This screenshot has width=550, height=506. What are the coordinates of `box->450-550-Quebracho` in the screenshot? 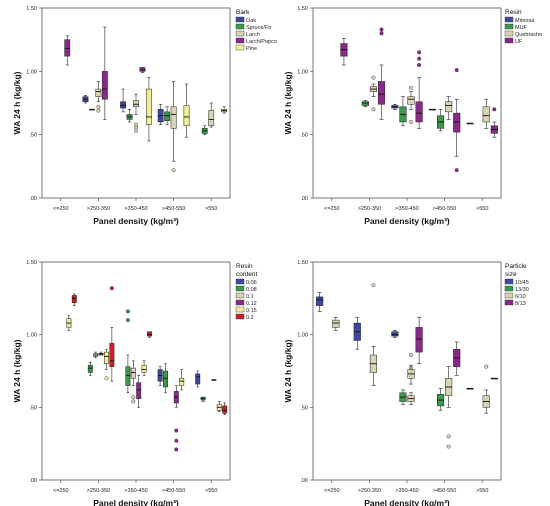 It's located at (449, 108).